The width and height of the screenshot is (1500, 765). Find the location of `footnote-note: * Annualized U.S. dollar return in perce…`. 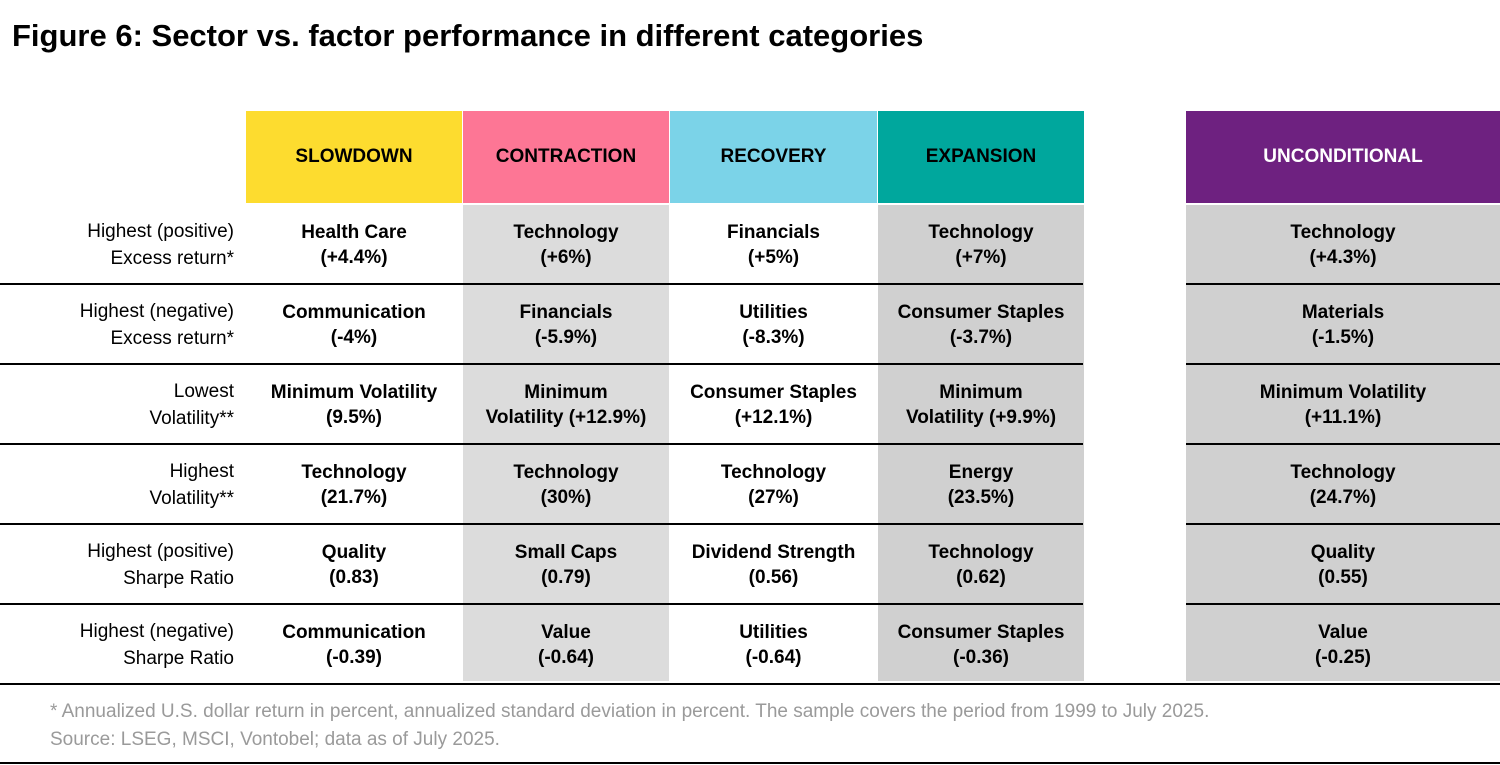

footnote-note: * Annualized U.S. dollar return in perce… is located at coordinates (630, 711).